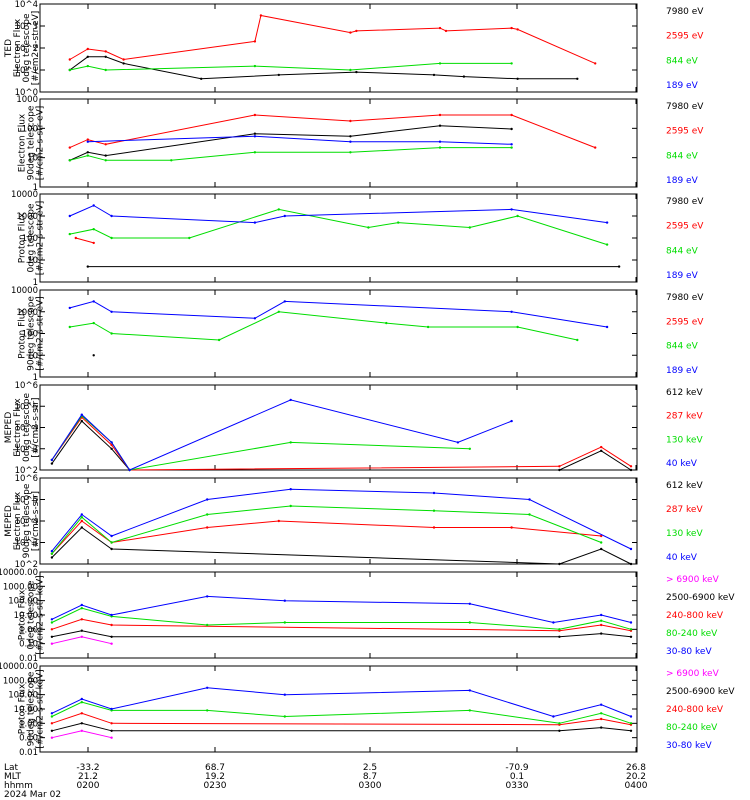 This screenshot has width=750, height=800. Describe the element at coordinates (700, 598) in the screenshot. I see `legend-entry: 2500-6900 keV` at that location.